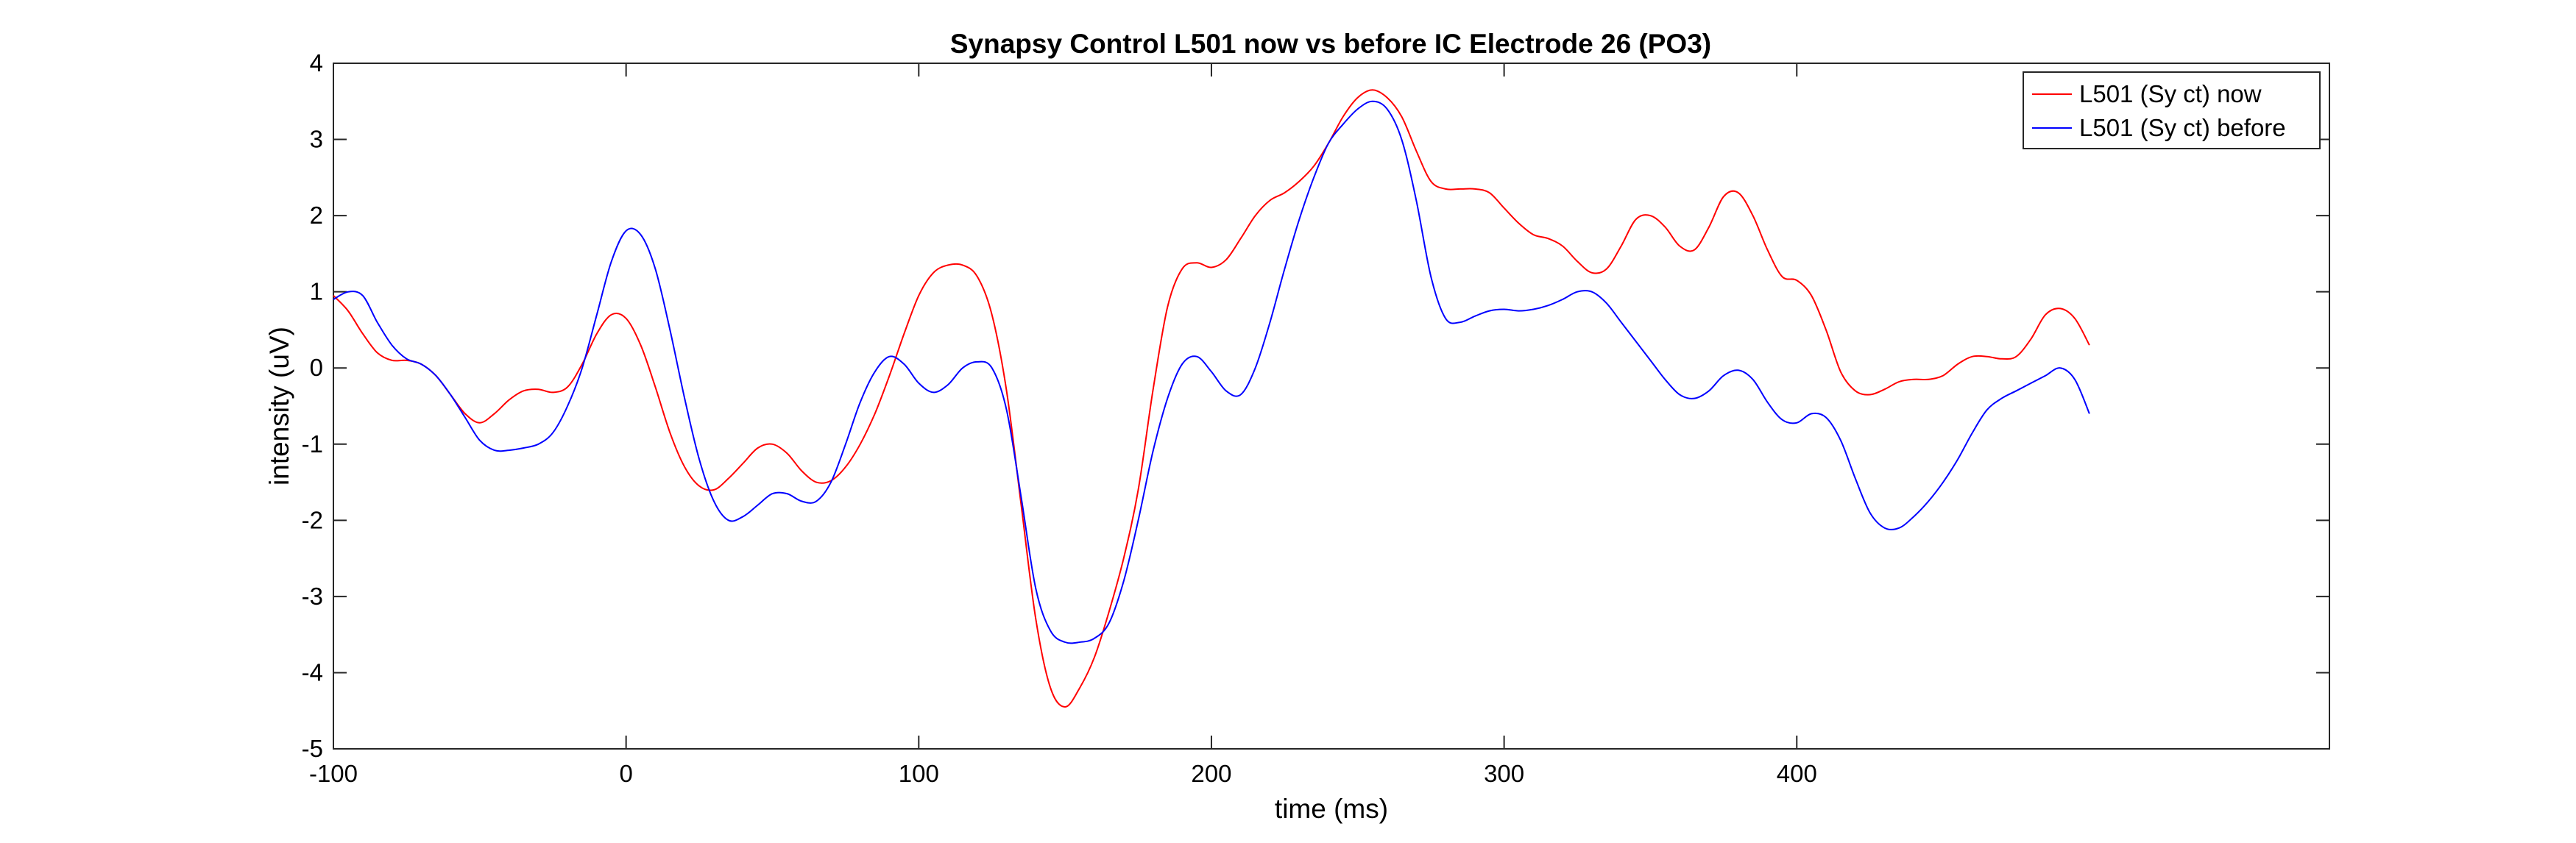  What do you see at coordinates (312, 672) in the screenshot?
I see `y-tick-label: -4` at bounding box center [312, 672].